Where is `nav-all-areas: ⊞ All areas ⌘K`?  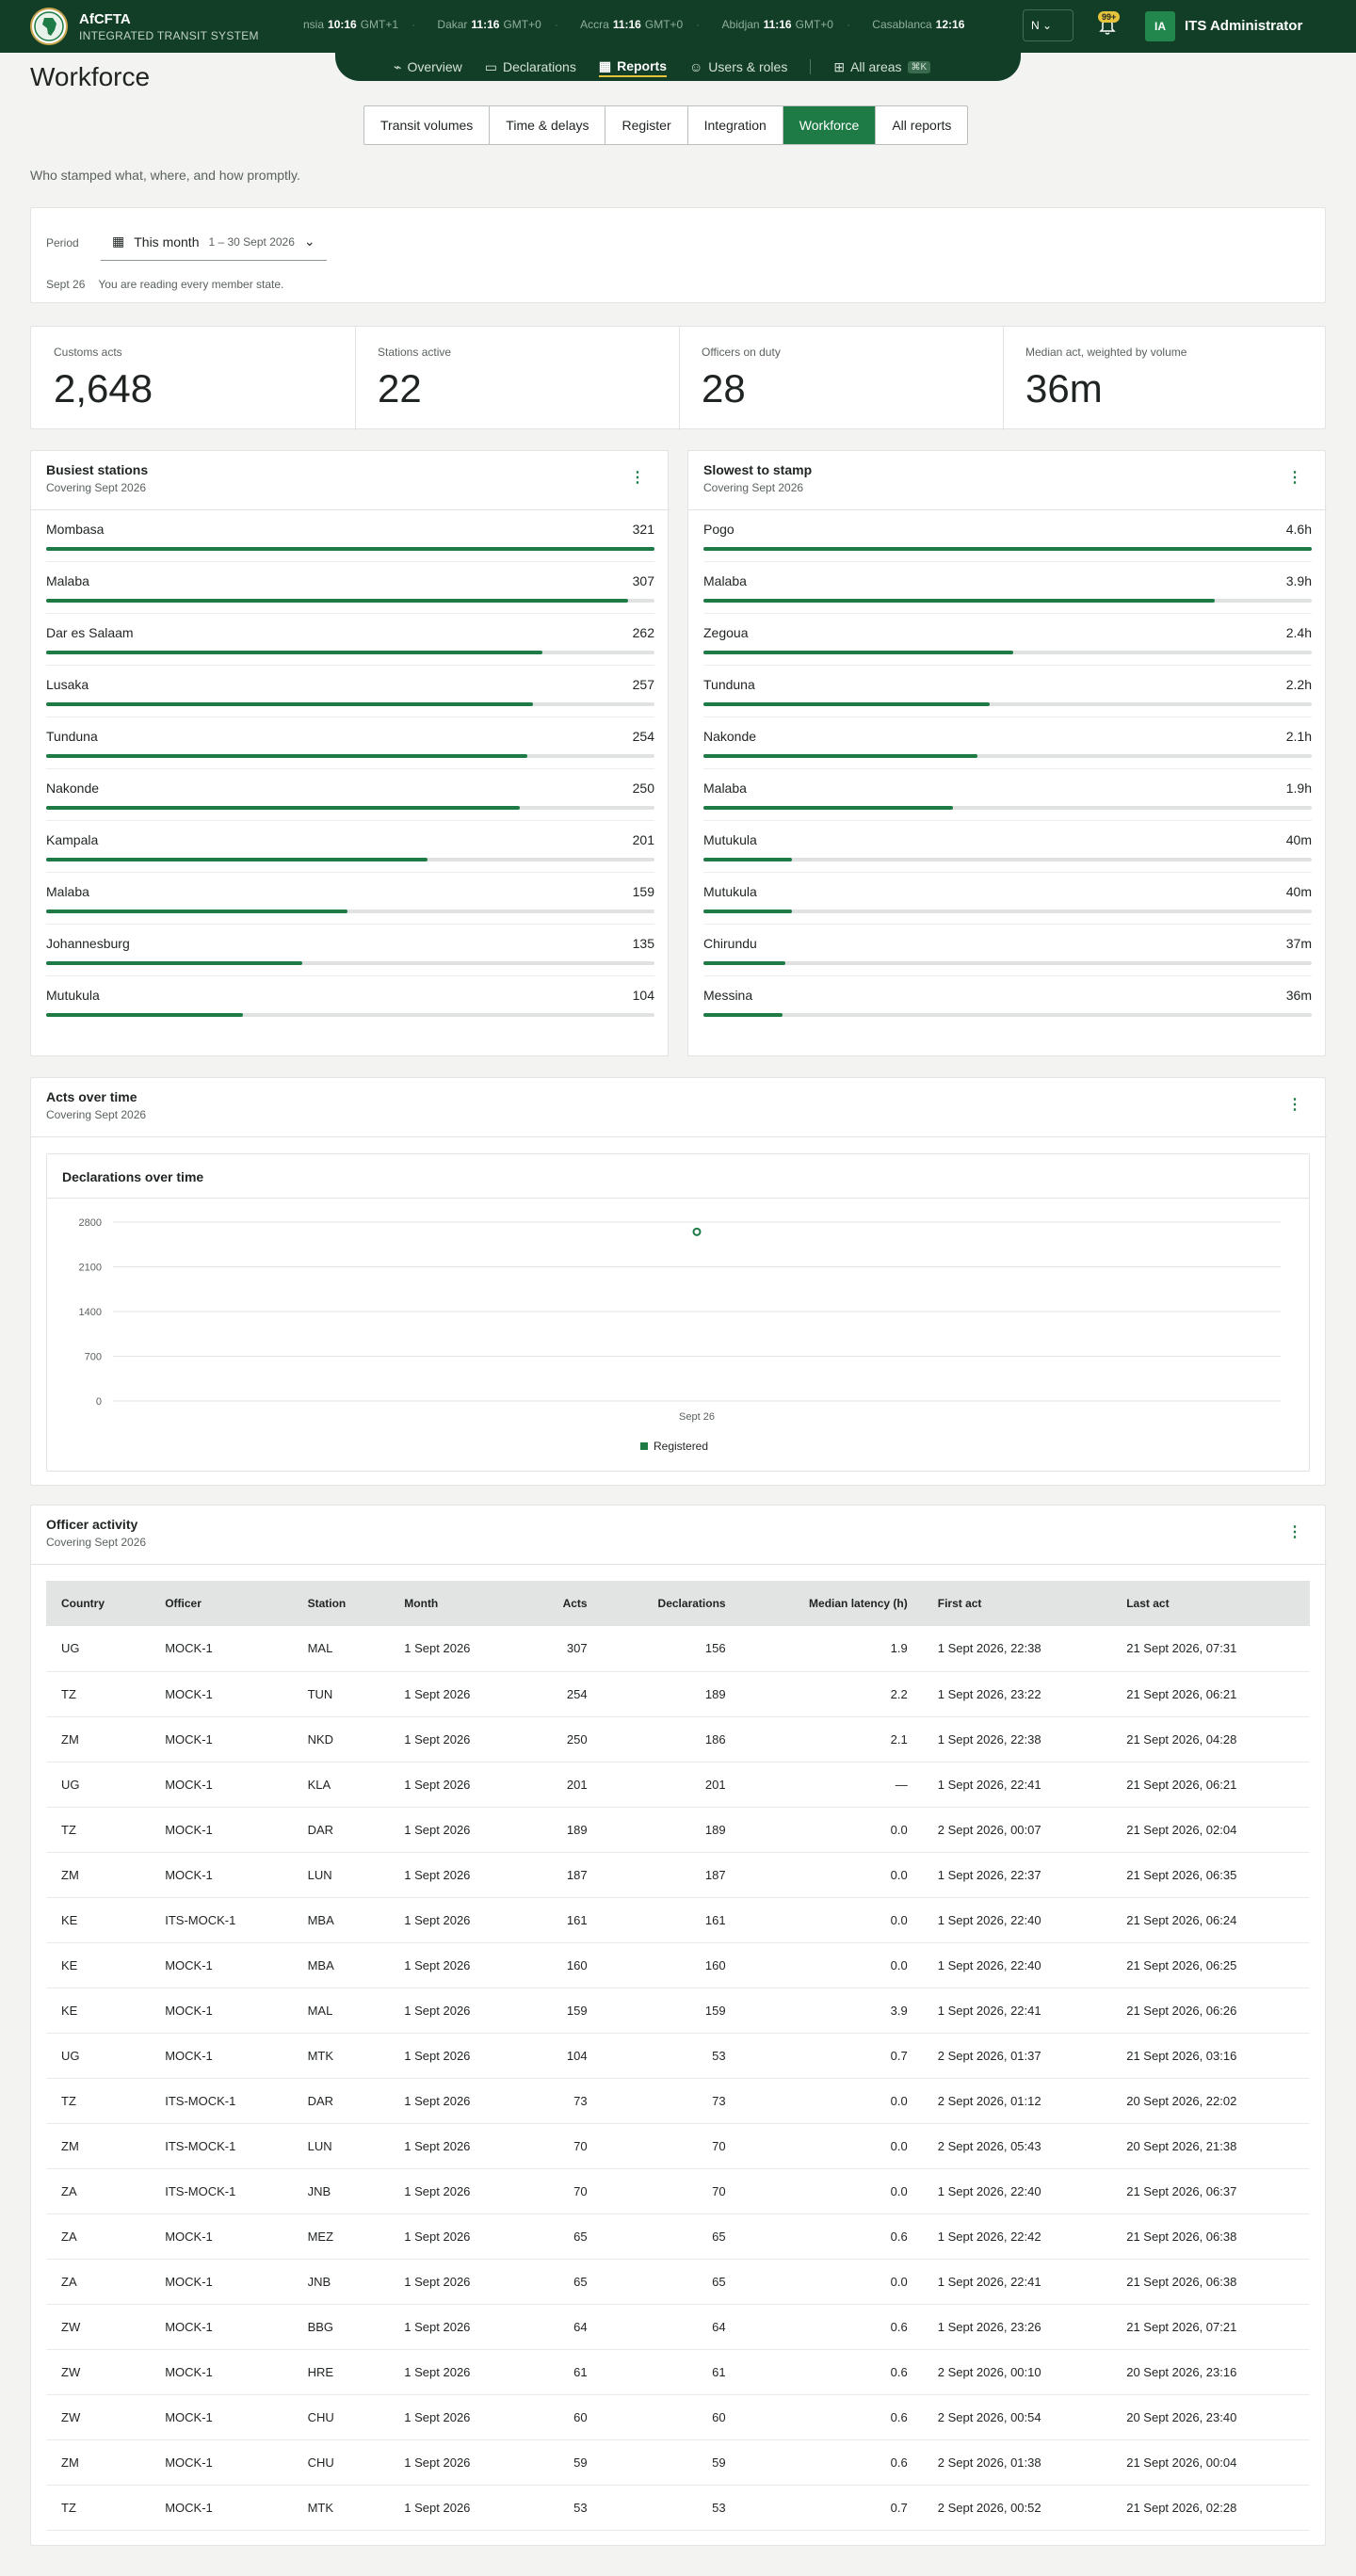 nav-all-areas: ⊞ All areas ⌘K is located at coordinates (882, 66).